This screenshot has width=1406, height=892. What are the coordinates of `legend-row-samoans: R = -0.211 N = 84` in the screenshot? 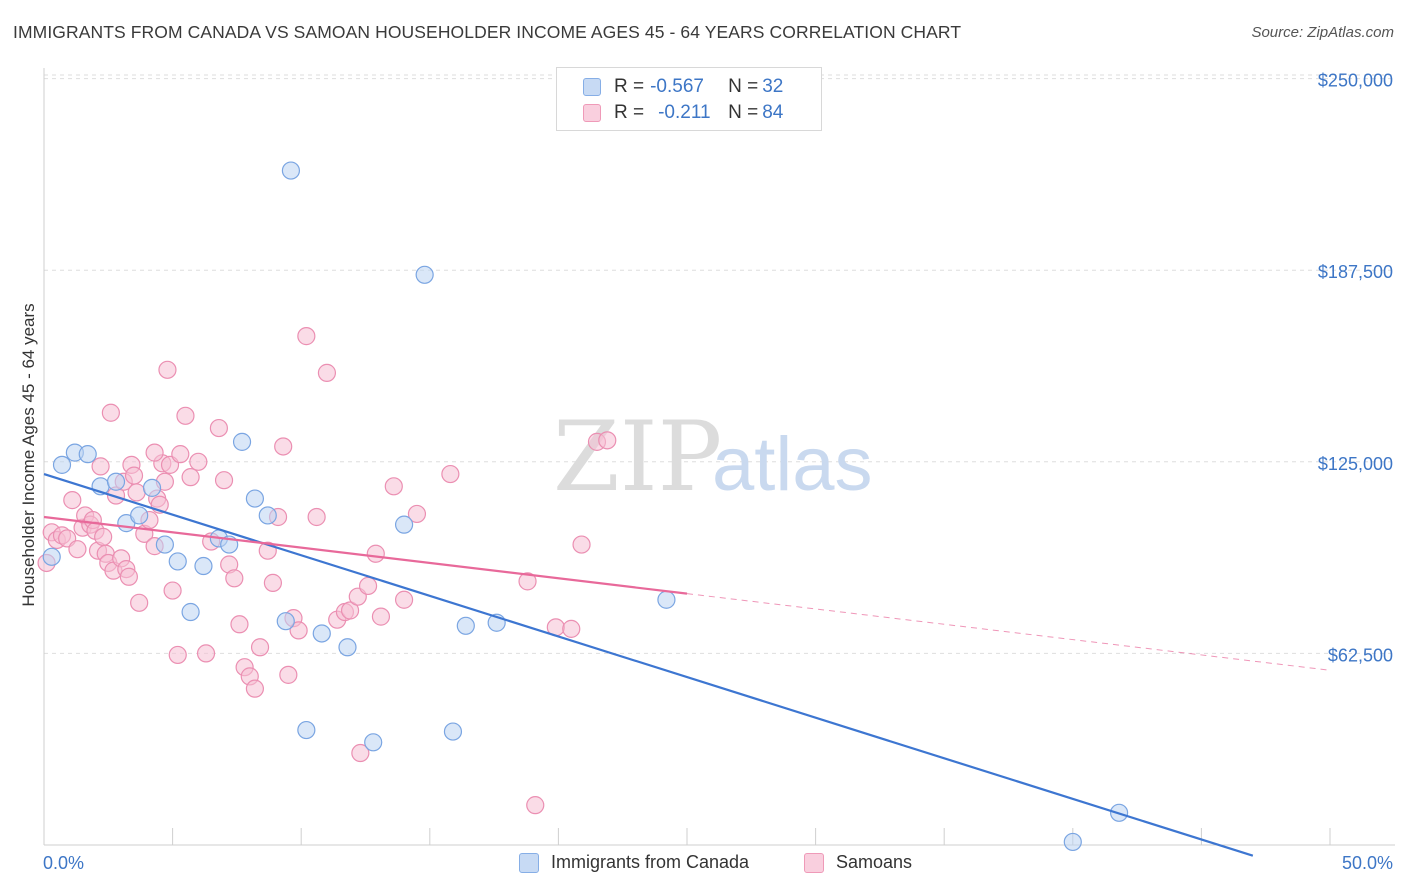 It's located at (683, 113).